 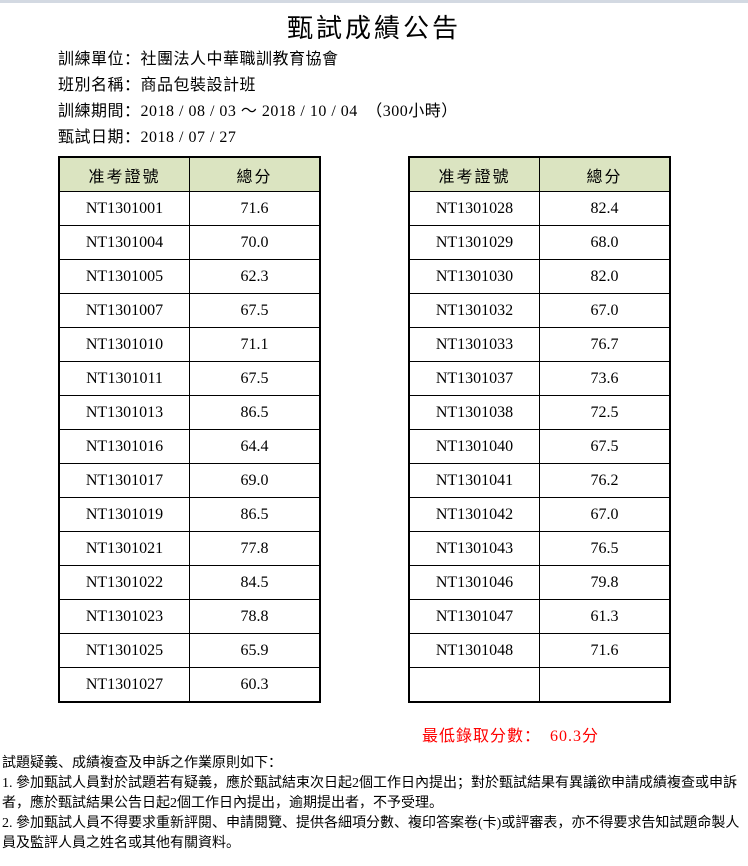 I want to click on table-row: NT1301021 77.8, so click(x=189, y=548).